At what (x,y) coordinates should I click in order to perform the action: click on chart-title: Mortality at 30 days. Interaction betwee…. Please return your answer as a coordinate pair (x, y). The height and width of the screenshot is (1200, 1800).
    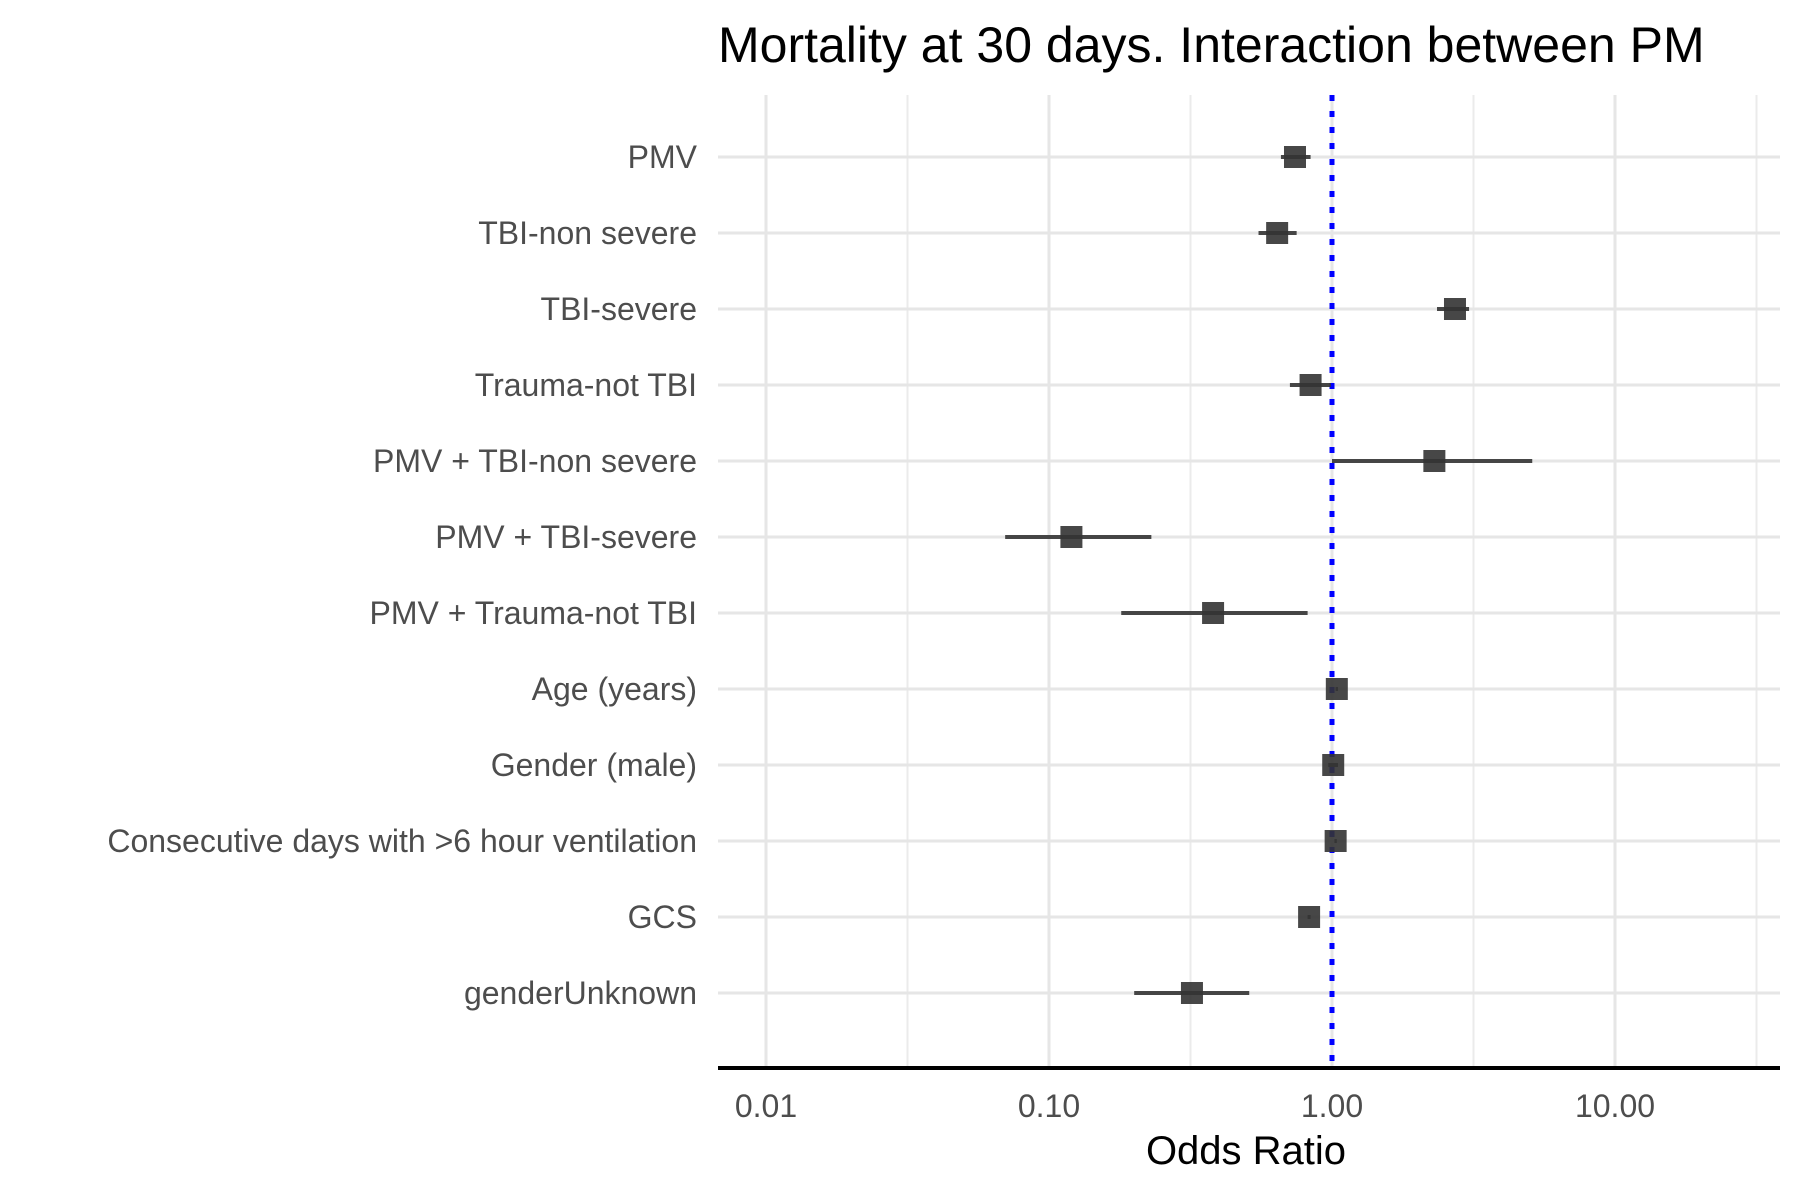
    Looking at the image, I should click on (1211, 45).